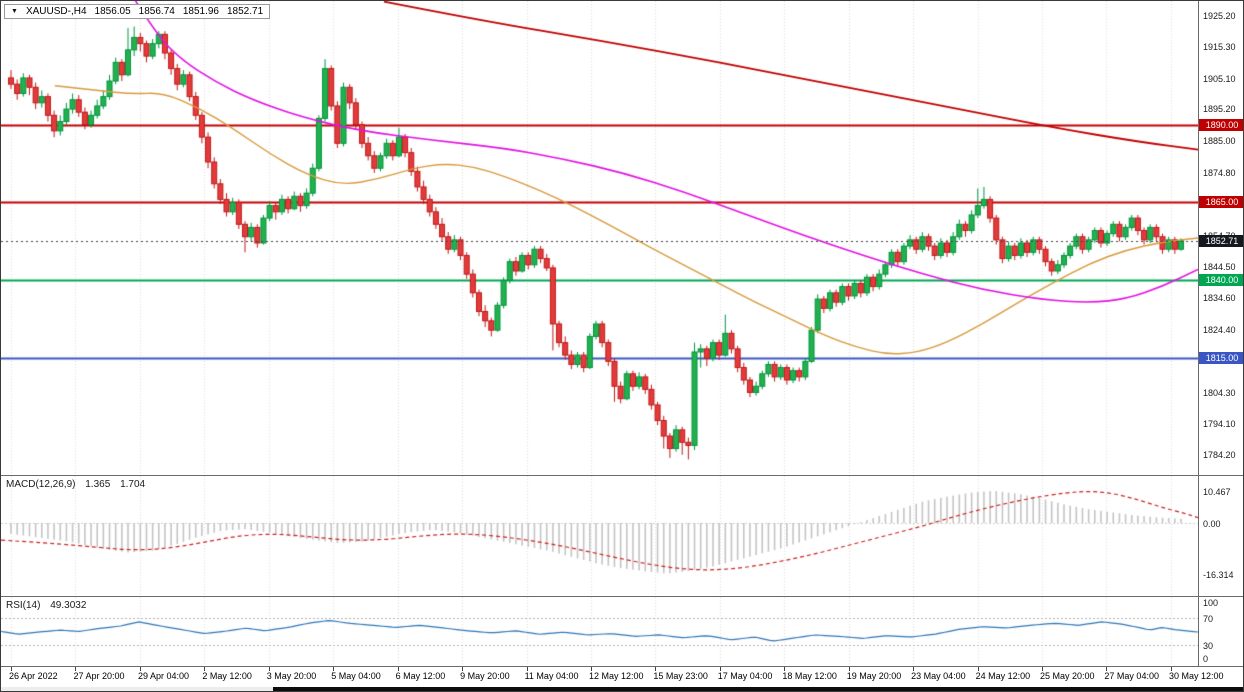  Describe the element at coordinates (98, 484) in the screenshot. I see `macd-value: 1.365` at that location.